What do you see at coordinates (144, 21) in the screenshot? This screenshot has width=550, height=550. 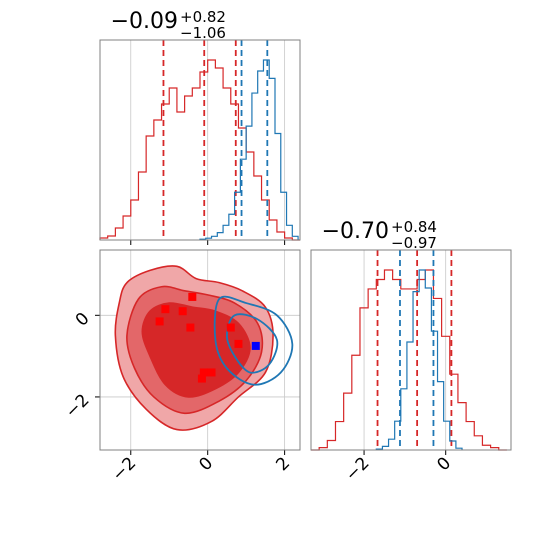 I see `title-median: −0.09` at bounding box center [144, 21].